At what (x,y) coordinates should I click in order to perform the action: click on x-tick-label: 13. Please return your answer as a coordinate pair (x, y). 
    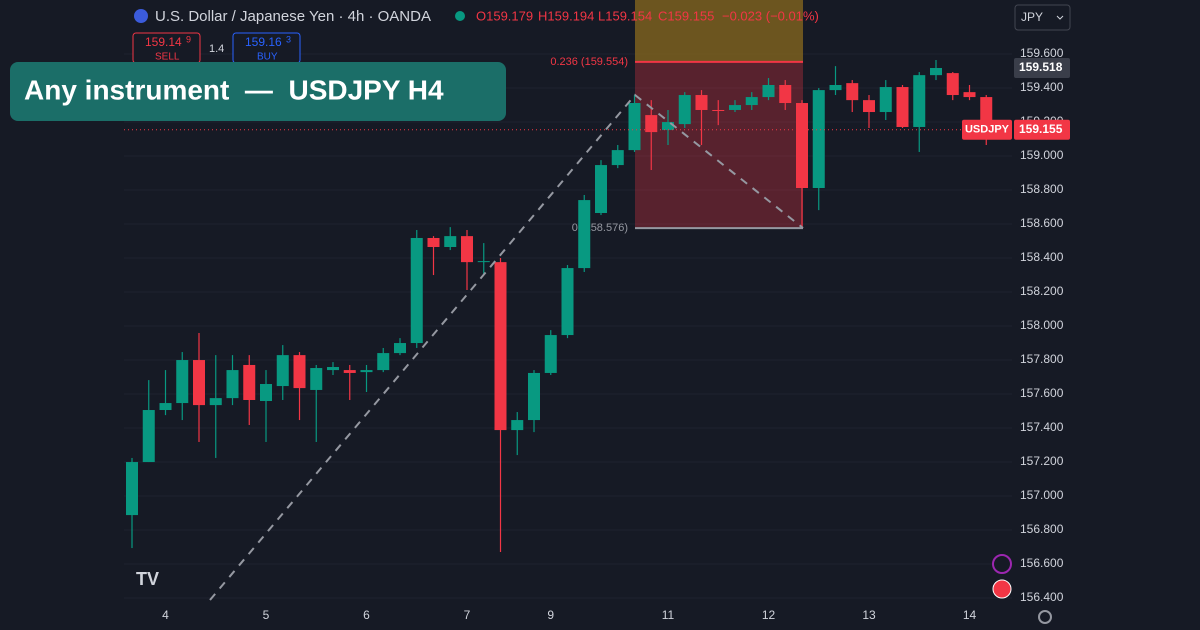
    Looking at the image, I should click on (869, 615).